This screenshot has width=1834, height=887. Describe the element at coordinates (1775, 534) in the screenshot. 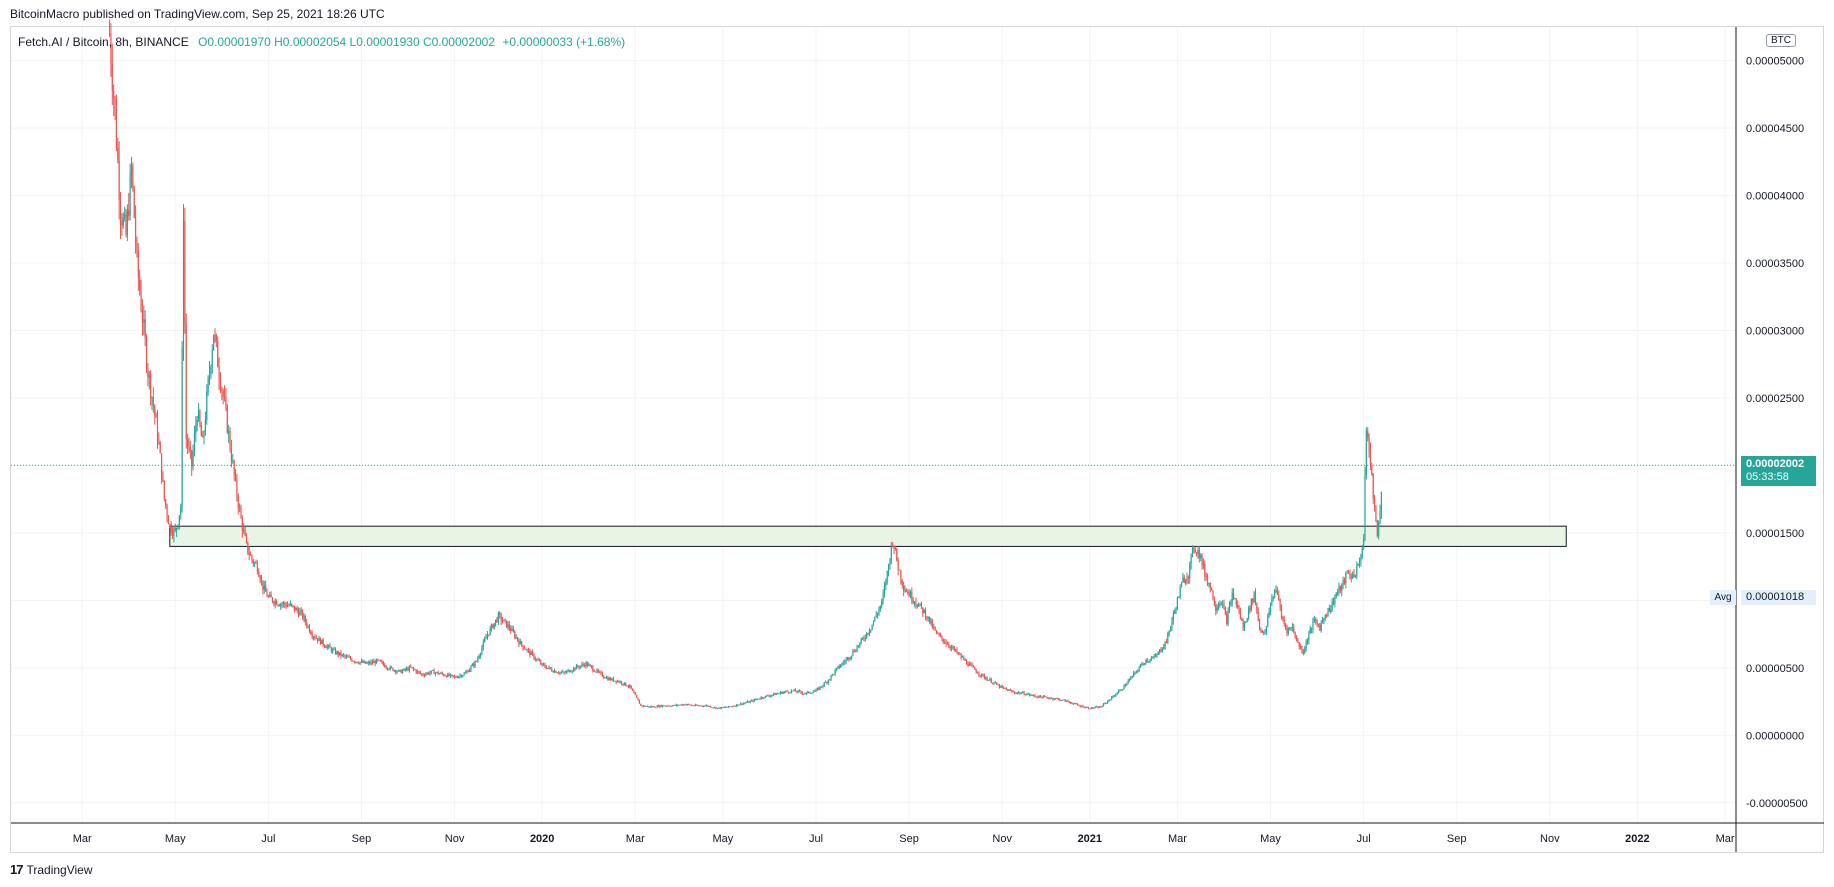

I see `y-tick-label: 0.00001500` at that location.